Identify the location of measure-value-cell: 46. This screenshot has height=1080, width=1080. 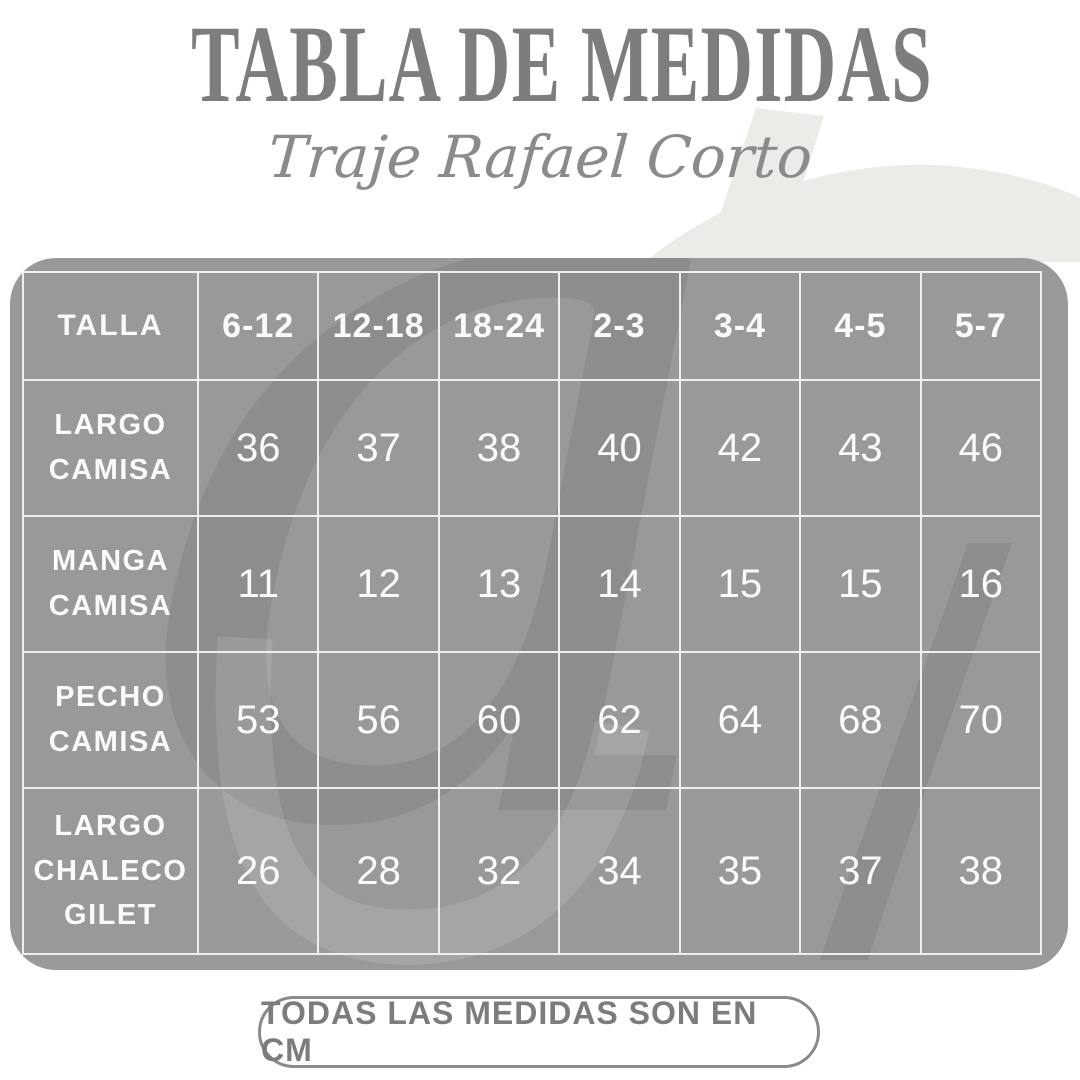
(981, 448).